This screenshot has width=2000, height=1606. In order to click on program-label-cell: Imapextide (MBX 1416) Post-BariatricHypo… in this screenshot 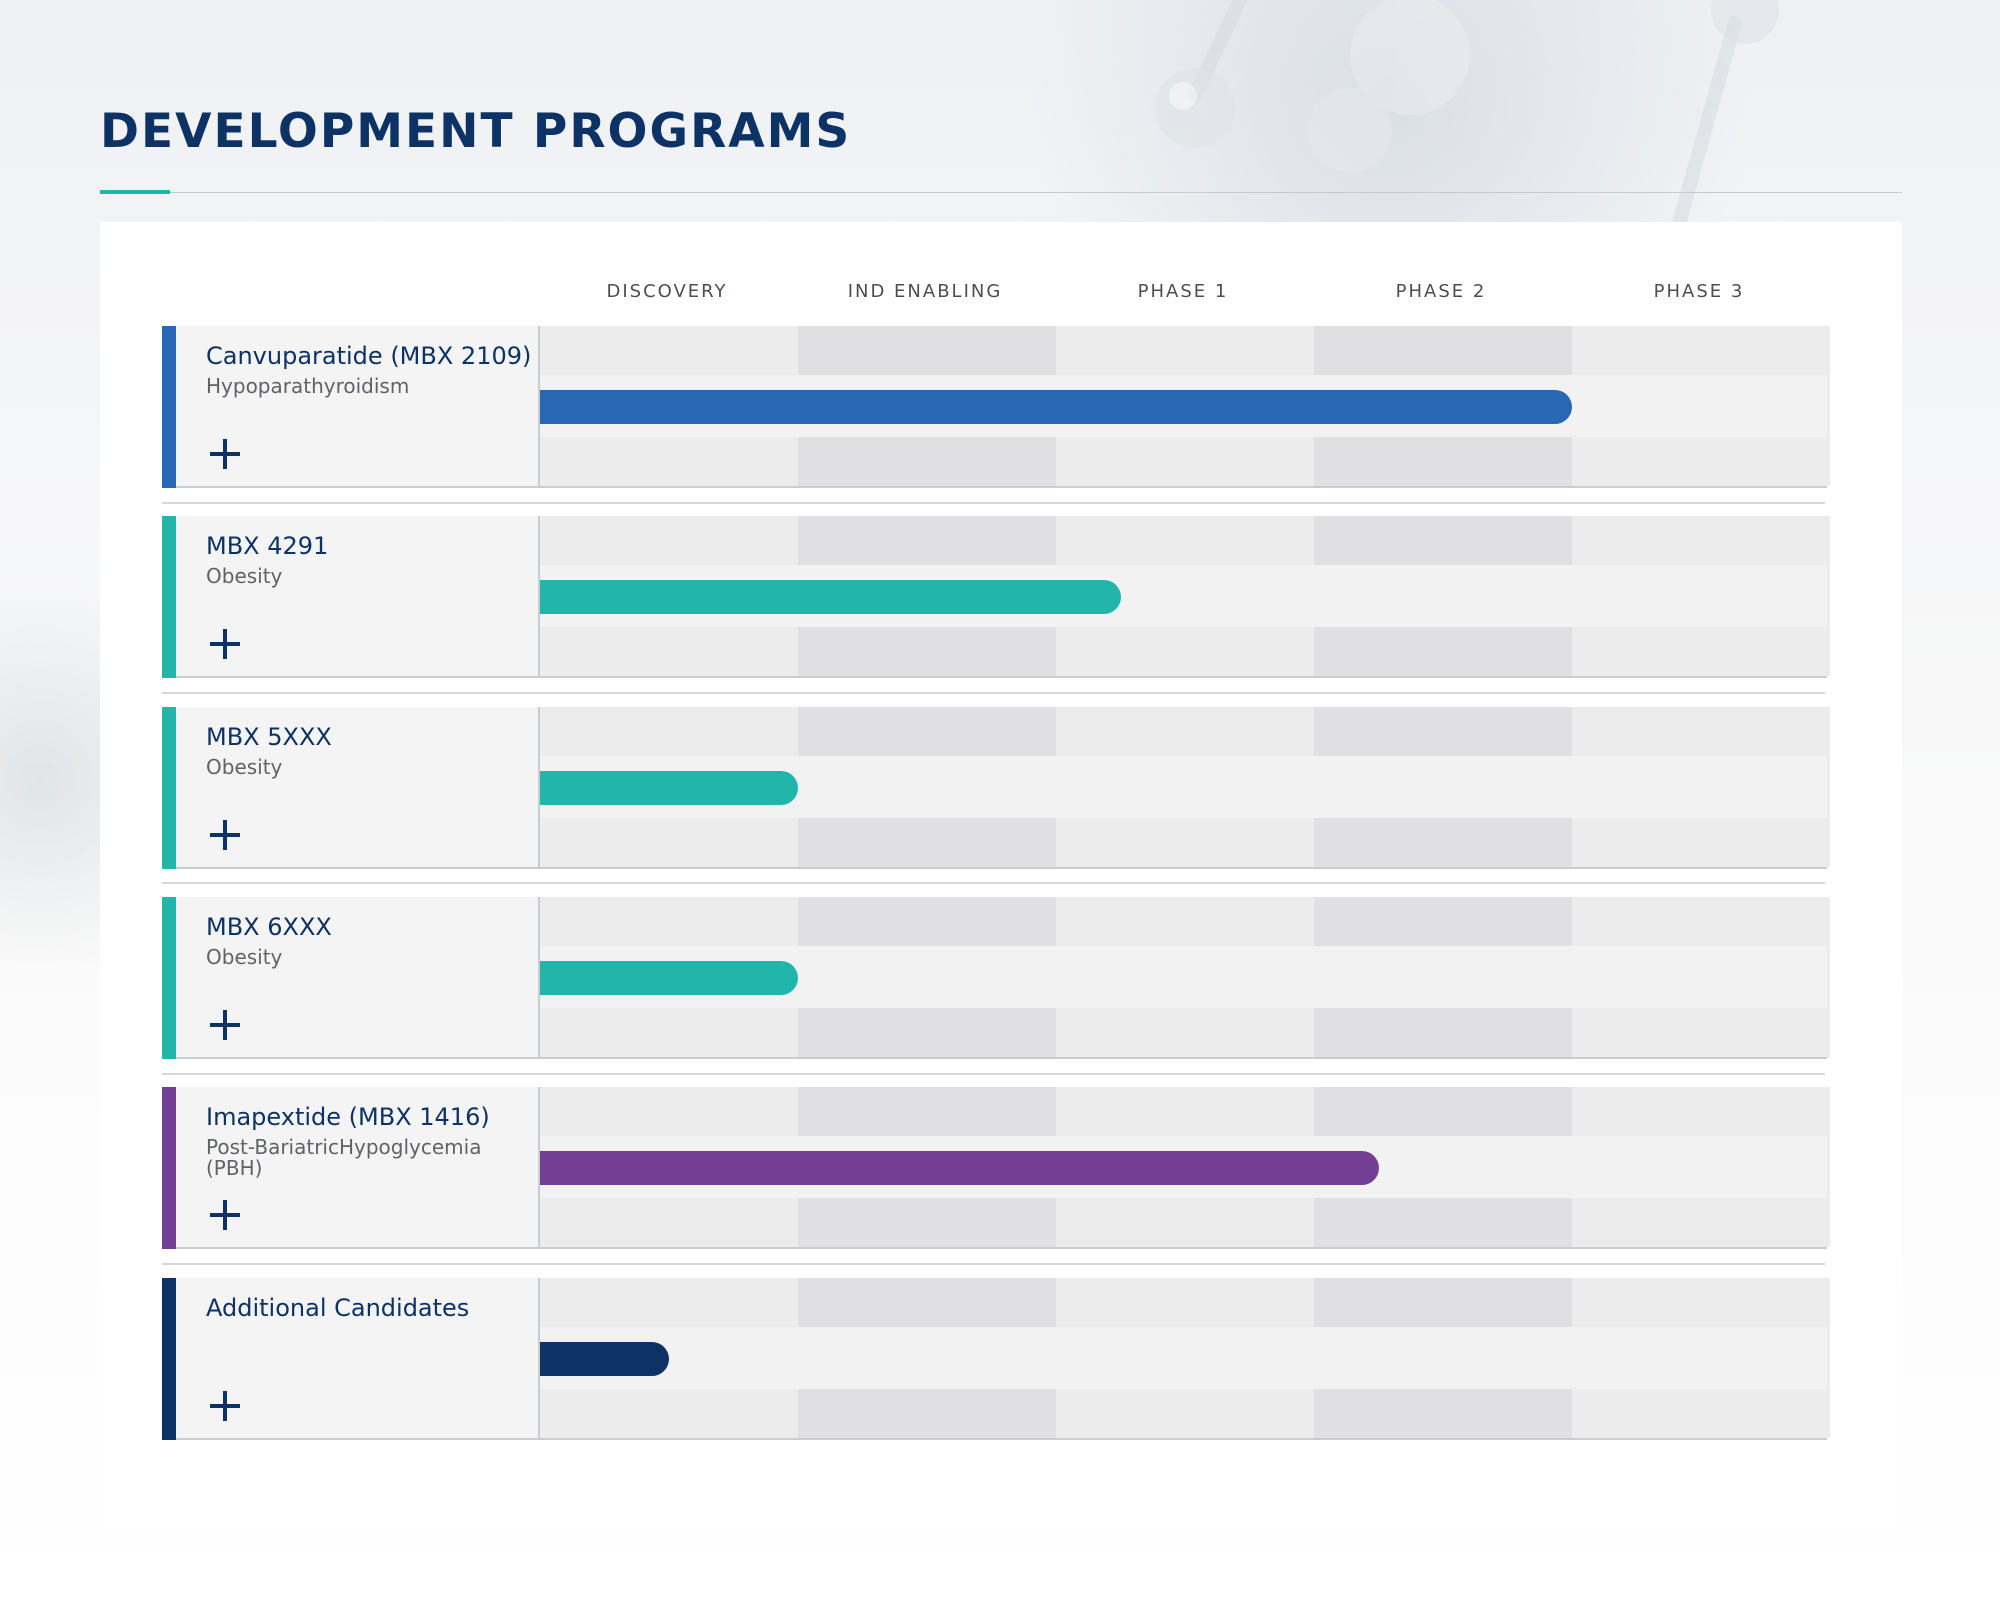, I will do `click(357, 1168)`.